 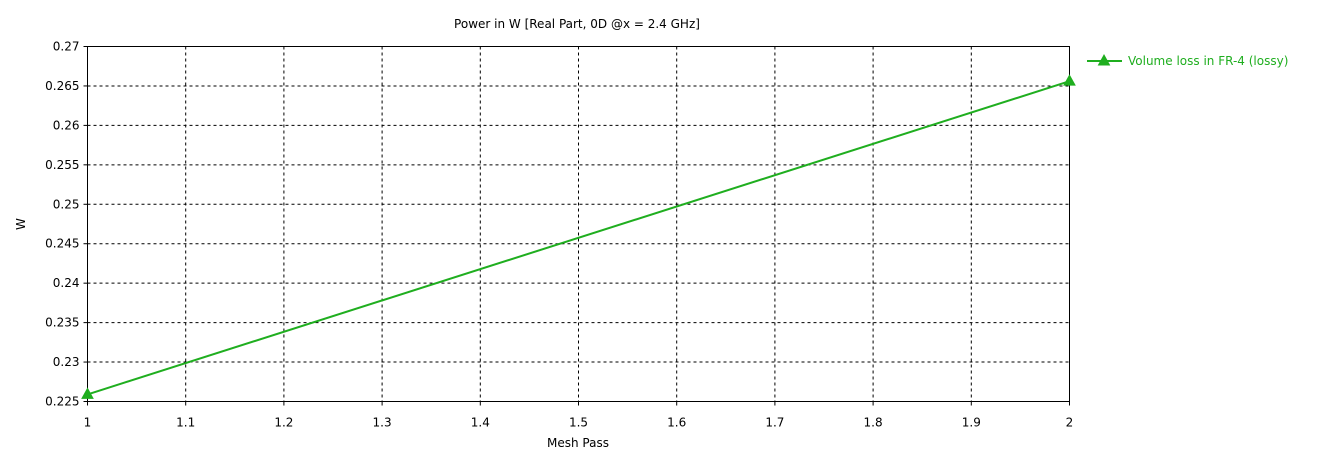 What do you see at coordinates (66, 204) in the screenshot?
I see `y-tick-label: 0.25` at bounding box center [66, 204].